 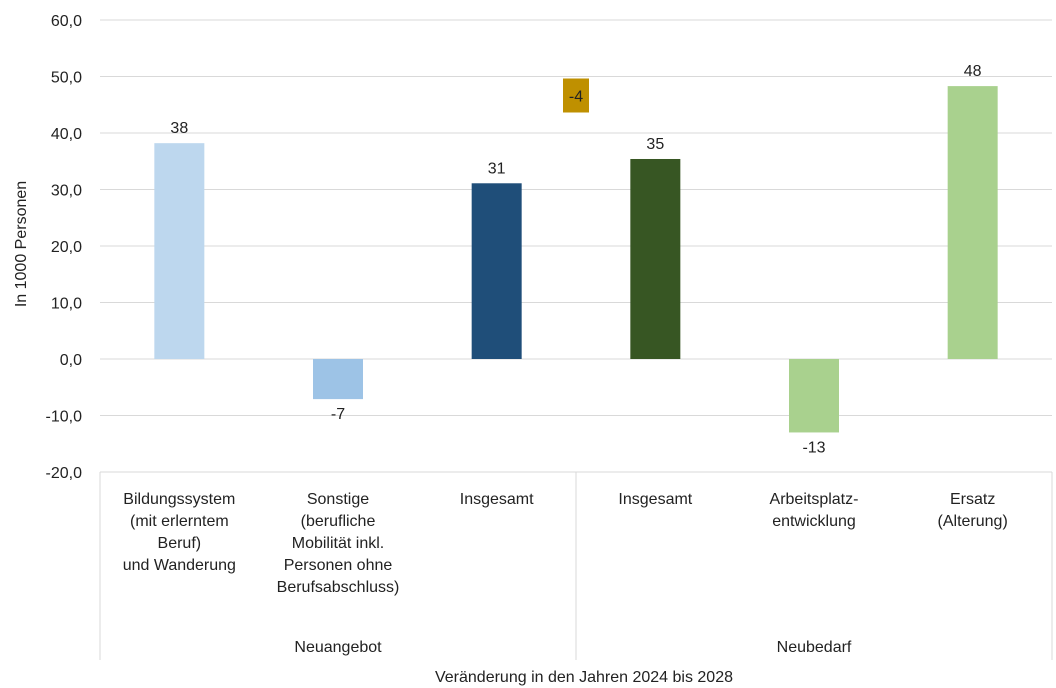 I want to click on balance-label: -4, so click(x=576, y=97).